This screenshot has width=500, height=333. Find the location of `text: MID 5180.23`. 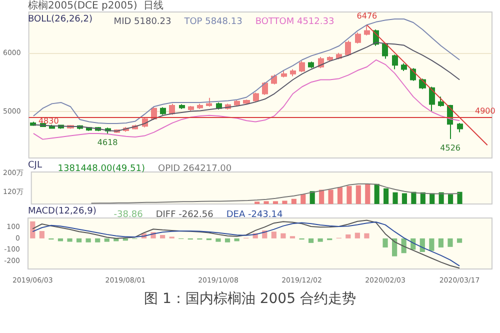

text: MID 5180.23 is located at coordinates (143, 22).